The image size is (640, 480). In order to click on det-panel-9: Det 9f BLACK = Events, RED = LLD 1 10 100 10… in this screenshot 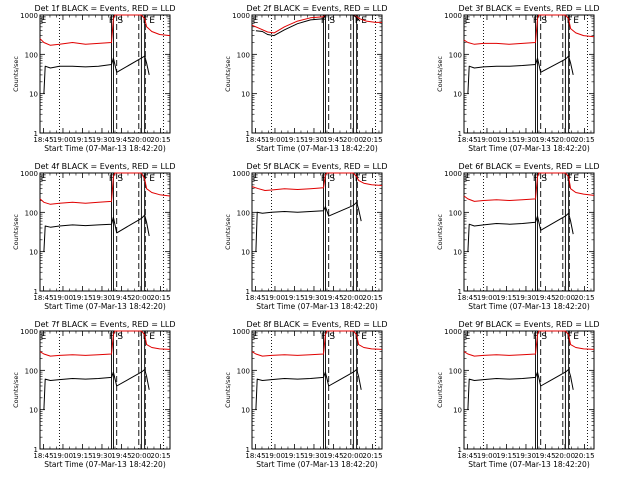, I will do `click(518, 394)`.